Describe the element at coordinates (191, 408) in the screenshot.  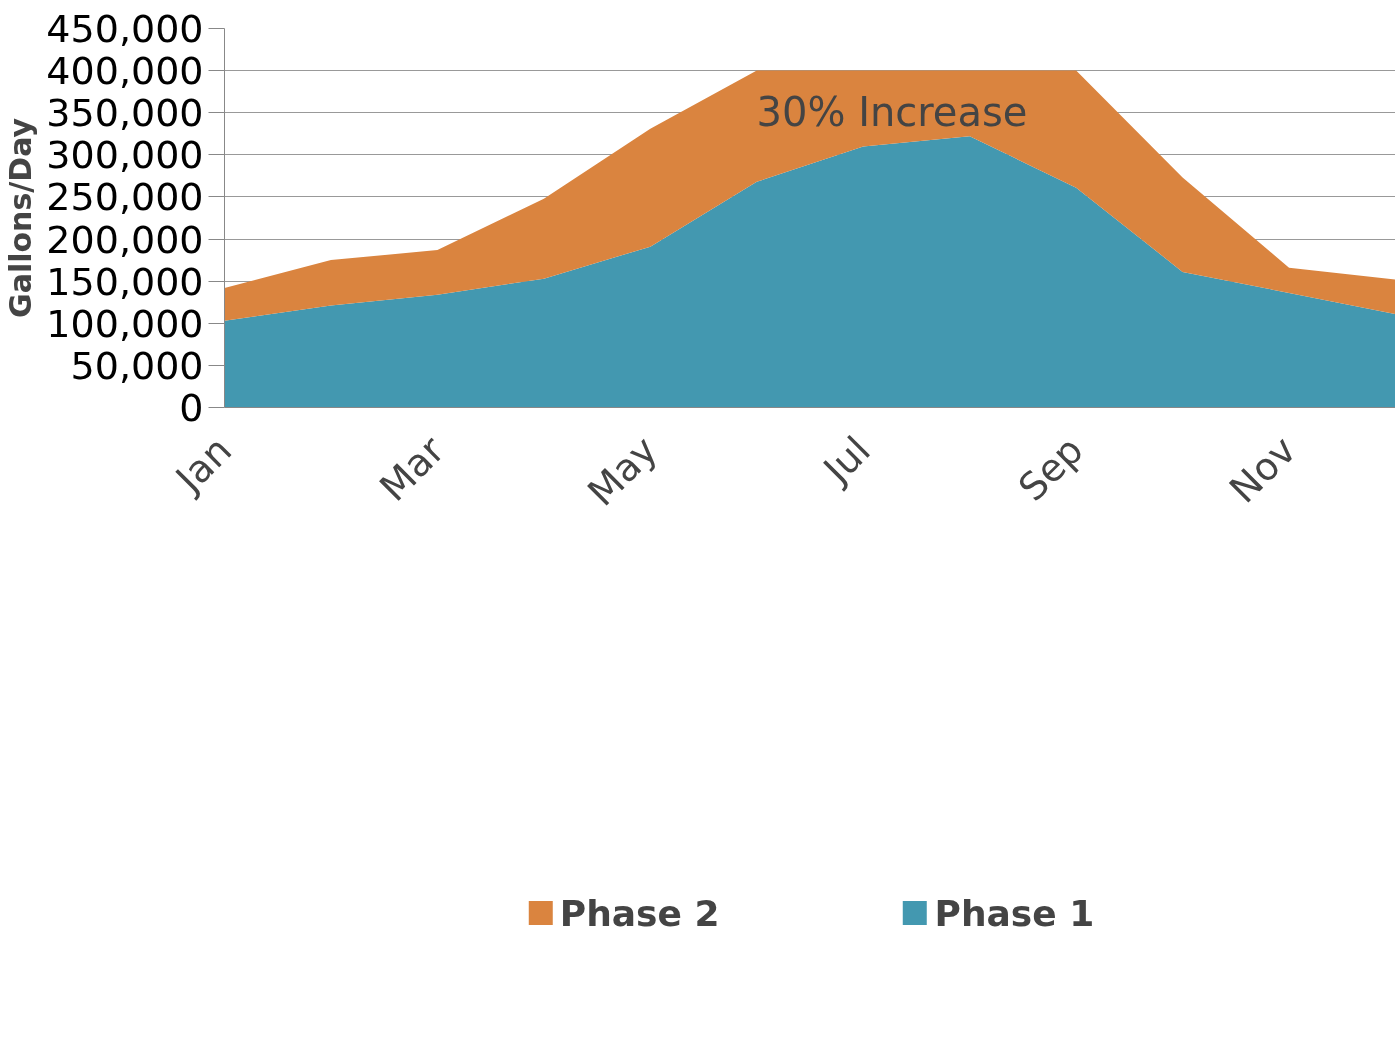
I see `y-tick-label: 0` at that location.